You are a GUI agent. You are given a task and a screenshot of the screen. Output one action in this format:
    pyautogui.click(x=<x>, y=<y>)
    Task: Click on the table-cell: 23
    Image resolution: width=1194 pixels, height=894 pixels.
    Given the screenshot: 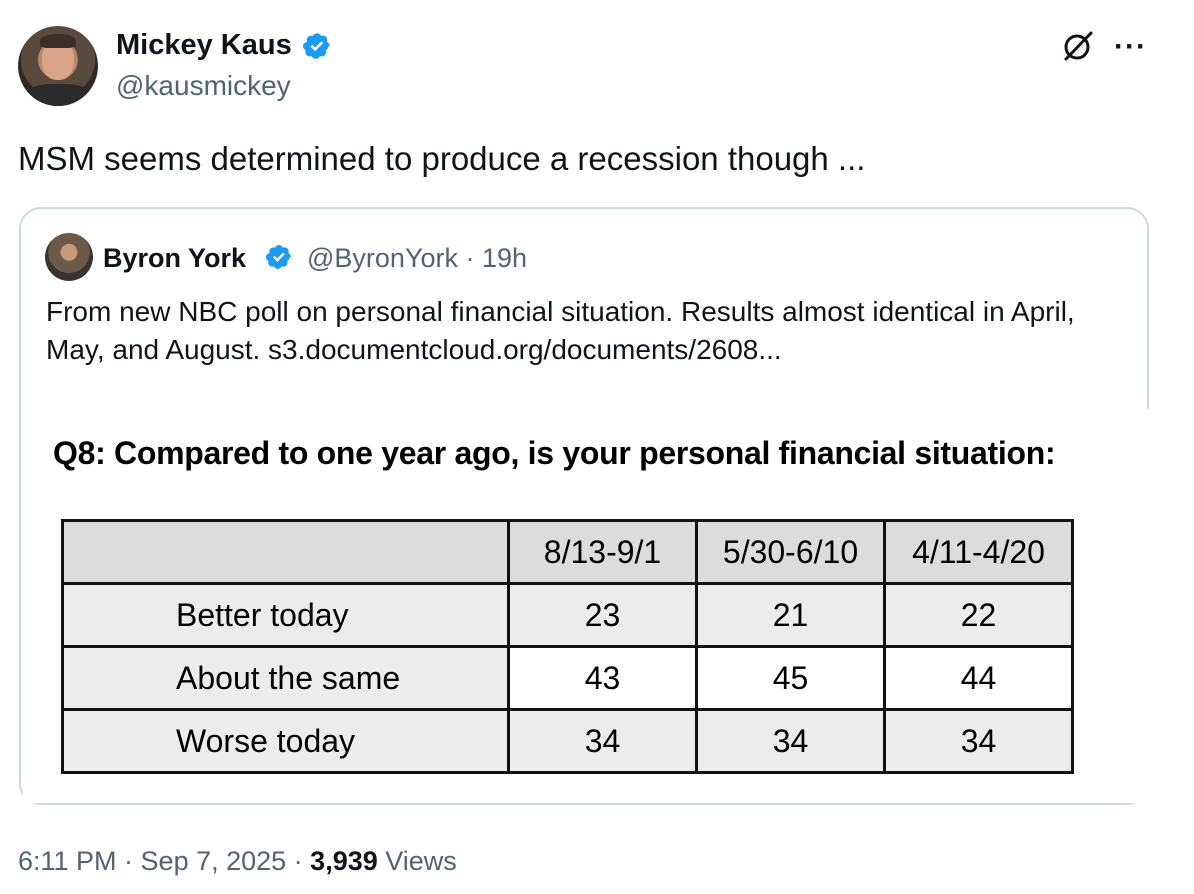 What is the action you would take?
    pyautogui.click(x=602, y=615)
    